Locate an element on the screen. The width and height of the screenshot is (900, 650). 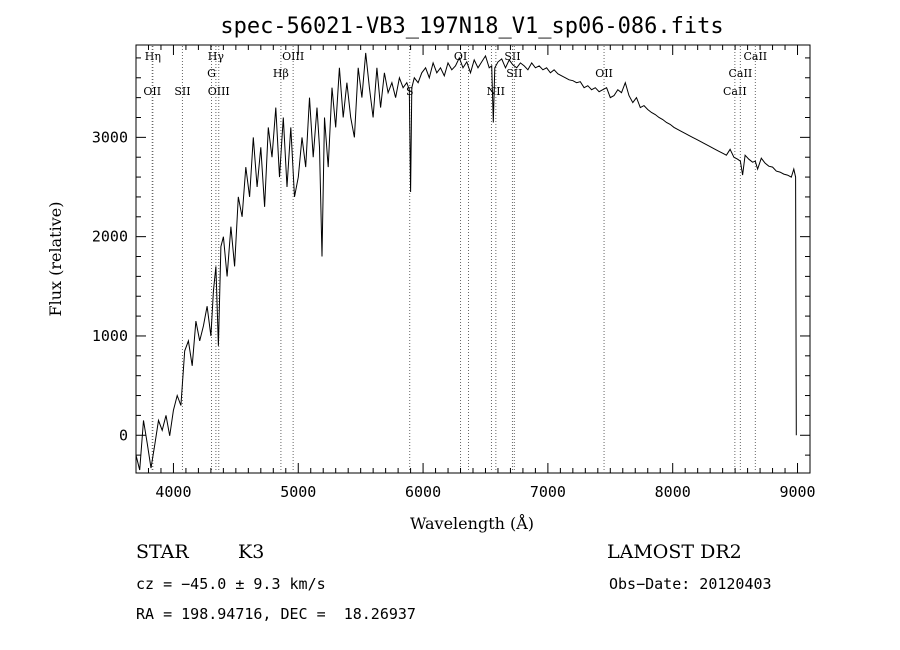
y-tick-label: 0 is located at coordinates (123, 435).